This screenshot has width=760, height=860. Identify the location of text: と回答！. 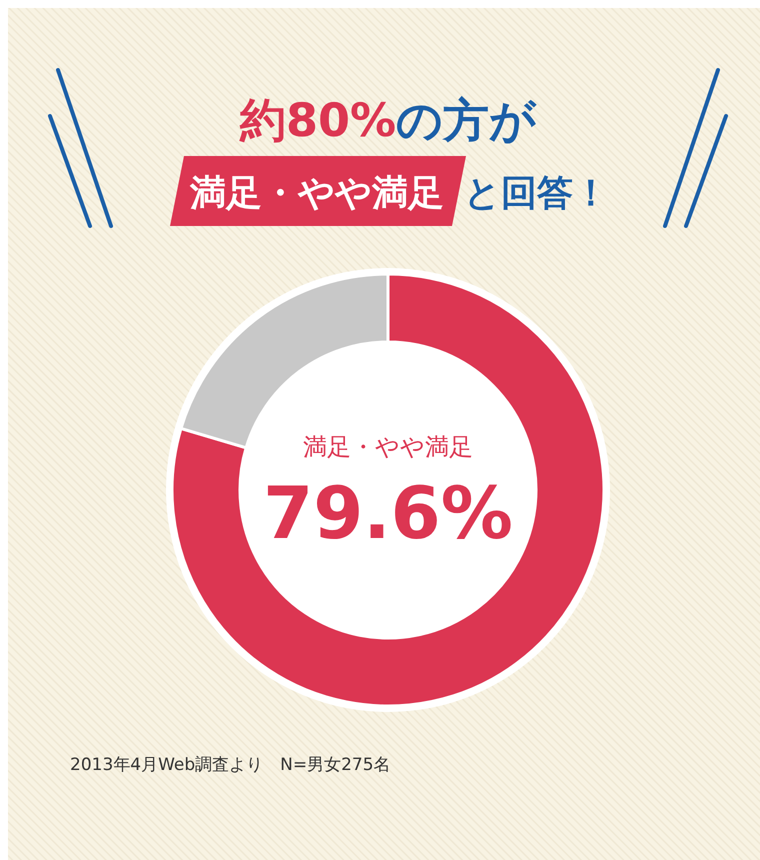
(536, 193).